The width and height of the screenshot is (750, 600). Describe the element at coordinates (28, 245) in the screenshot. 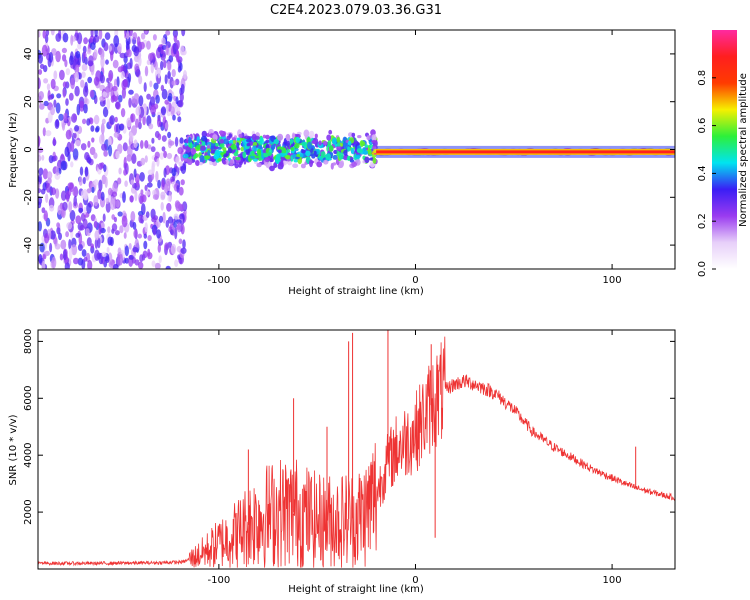

I see `y-tick-label: -40` at that location.